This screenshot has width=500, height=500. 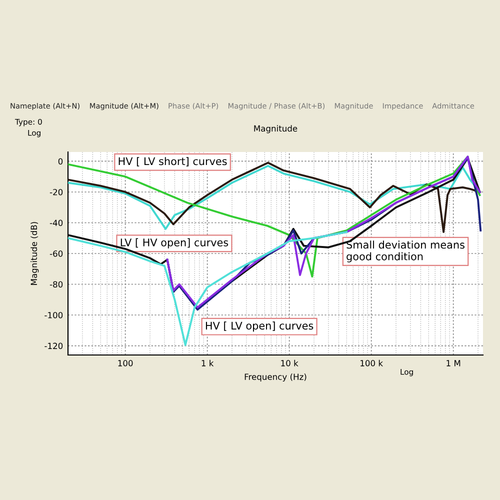 I want to click on x-tick-label: 100 k, so click(x=371, y=363).